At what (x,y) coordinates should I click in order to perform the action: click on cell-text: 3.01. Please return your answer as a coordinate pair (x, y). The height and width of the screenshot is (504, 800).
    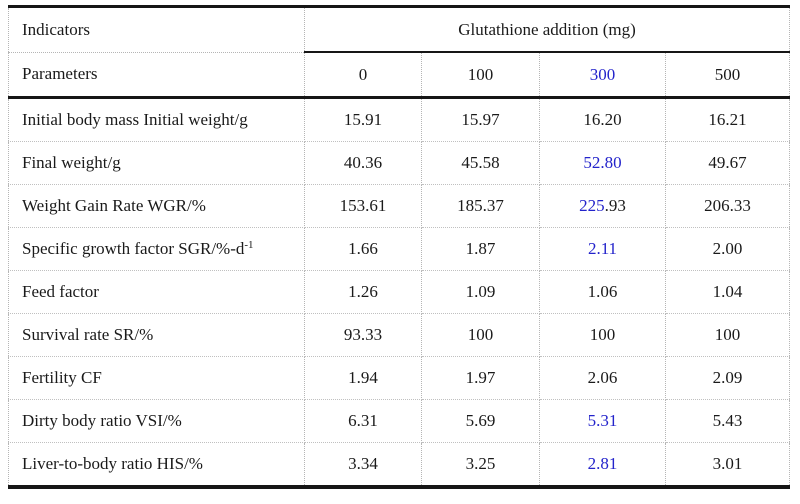
    Looking at the image, I should click on (727, 463).